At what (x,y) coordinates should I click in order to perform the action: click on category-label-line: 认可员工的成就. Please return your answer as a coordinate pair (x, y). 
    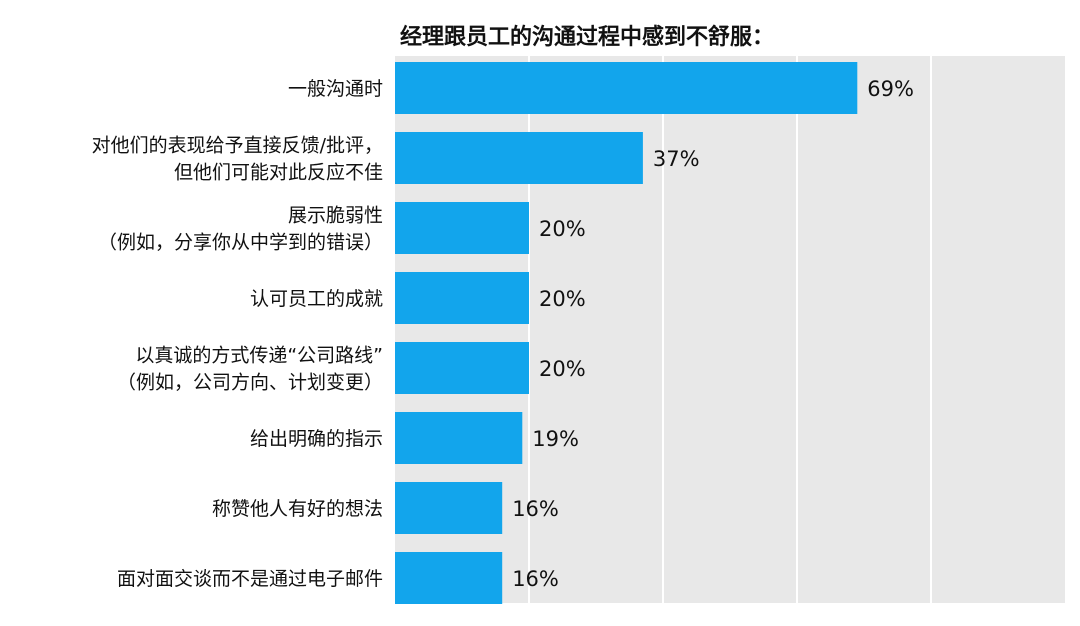
    Looking at the image, I should click on (316, 299).